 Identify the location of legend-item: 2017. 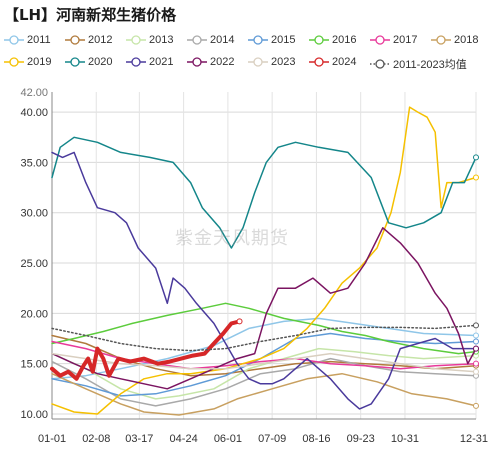
(393, 40).